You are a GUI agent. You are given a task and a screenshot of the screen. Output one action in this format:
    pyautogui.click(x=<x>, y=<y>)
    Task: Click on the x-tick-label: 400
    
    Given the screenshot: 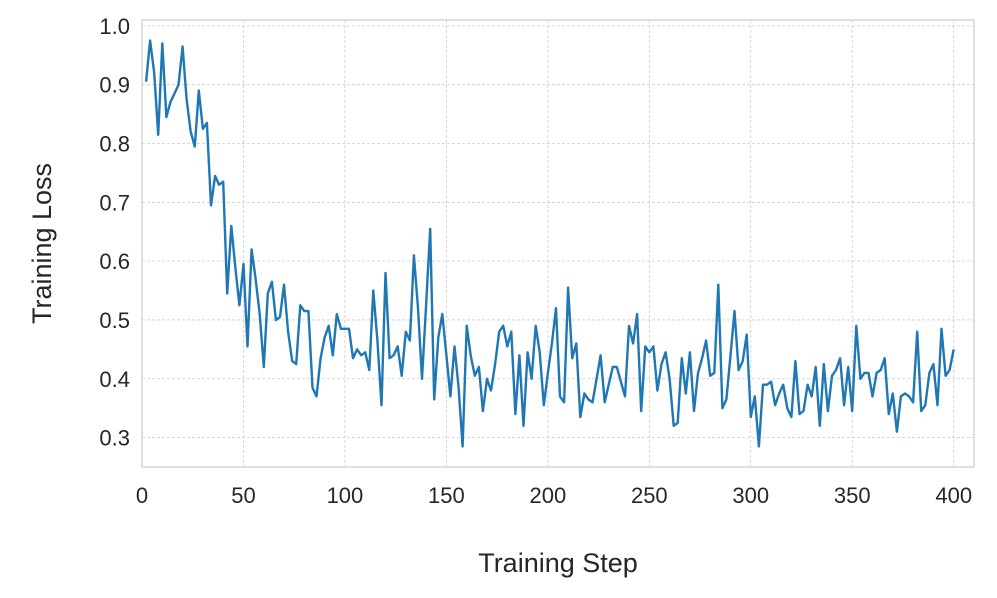 What is the action you would take?
    pyautogui.click(x=953, y=495)
    